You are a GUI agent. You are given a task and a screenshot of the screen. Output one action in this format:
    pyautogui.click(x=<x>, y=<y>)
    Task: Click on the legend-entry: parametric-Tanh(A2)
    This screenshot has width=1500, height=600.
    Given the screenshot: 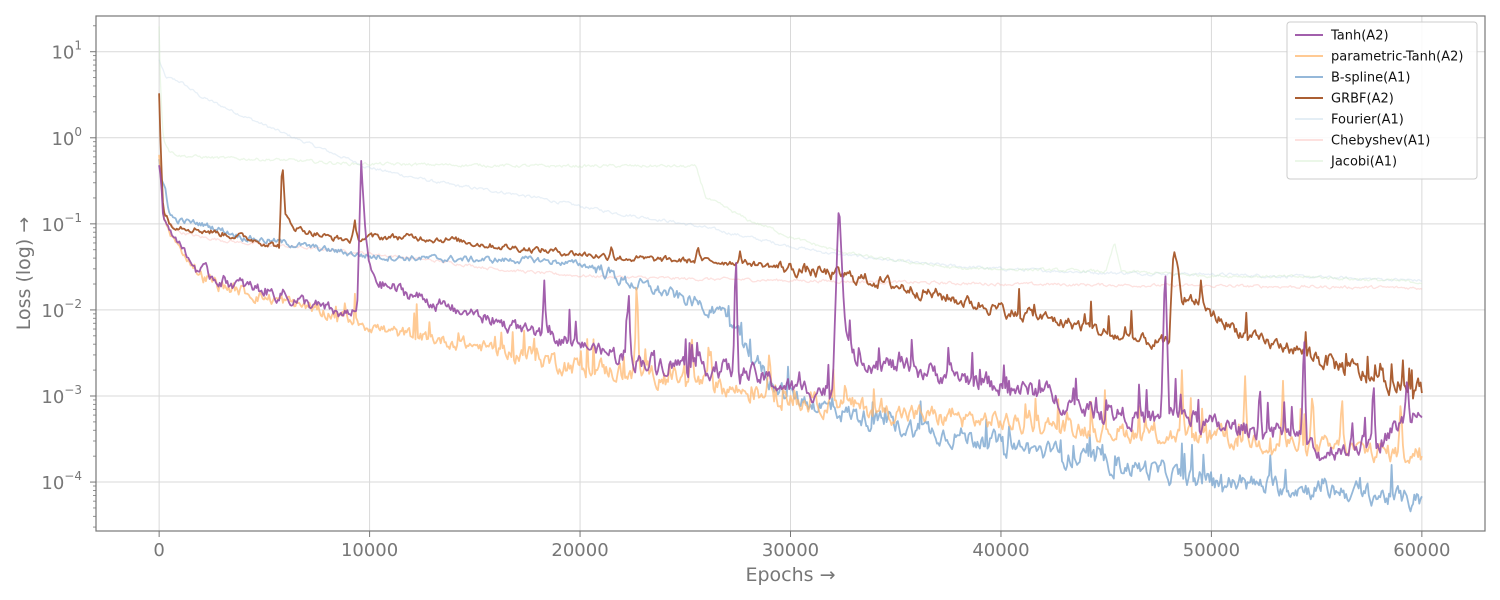 What is the action you would take?
    pyautogui.click(x=1397, y=57)
    